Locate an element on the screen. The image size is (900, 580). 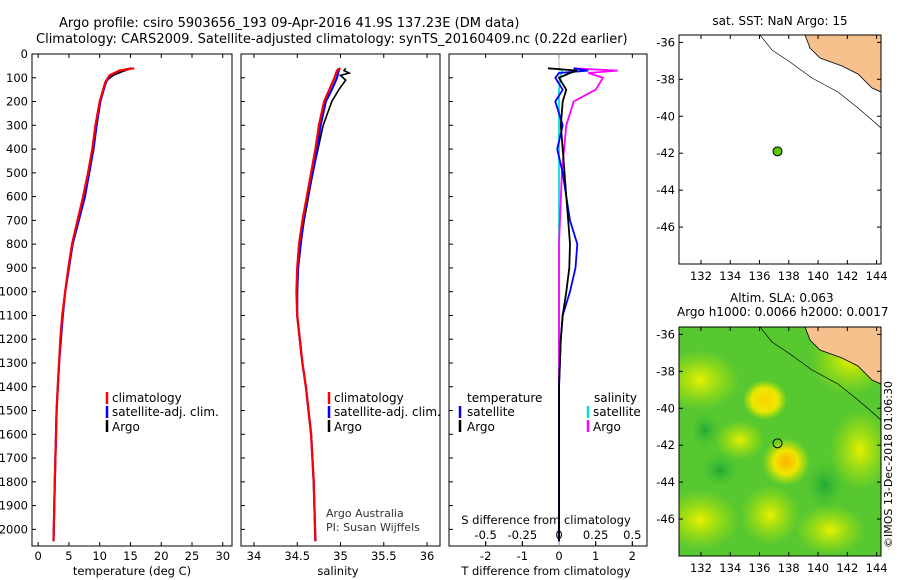
sst-map-axes: 132 134 136 138 140 142 144 -36 -38 -40 -42 -44 -46 is located at coordinates (772, 159).